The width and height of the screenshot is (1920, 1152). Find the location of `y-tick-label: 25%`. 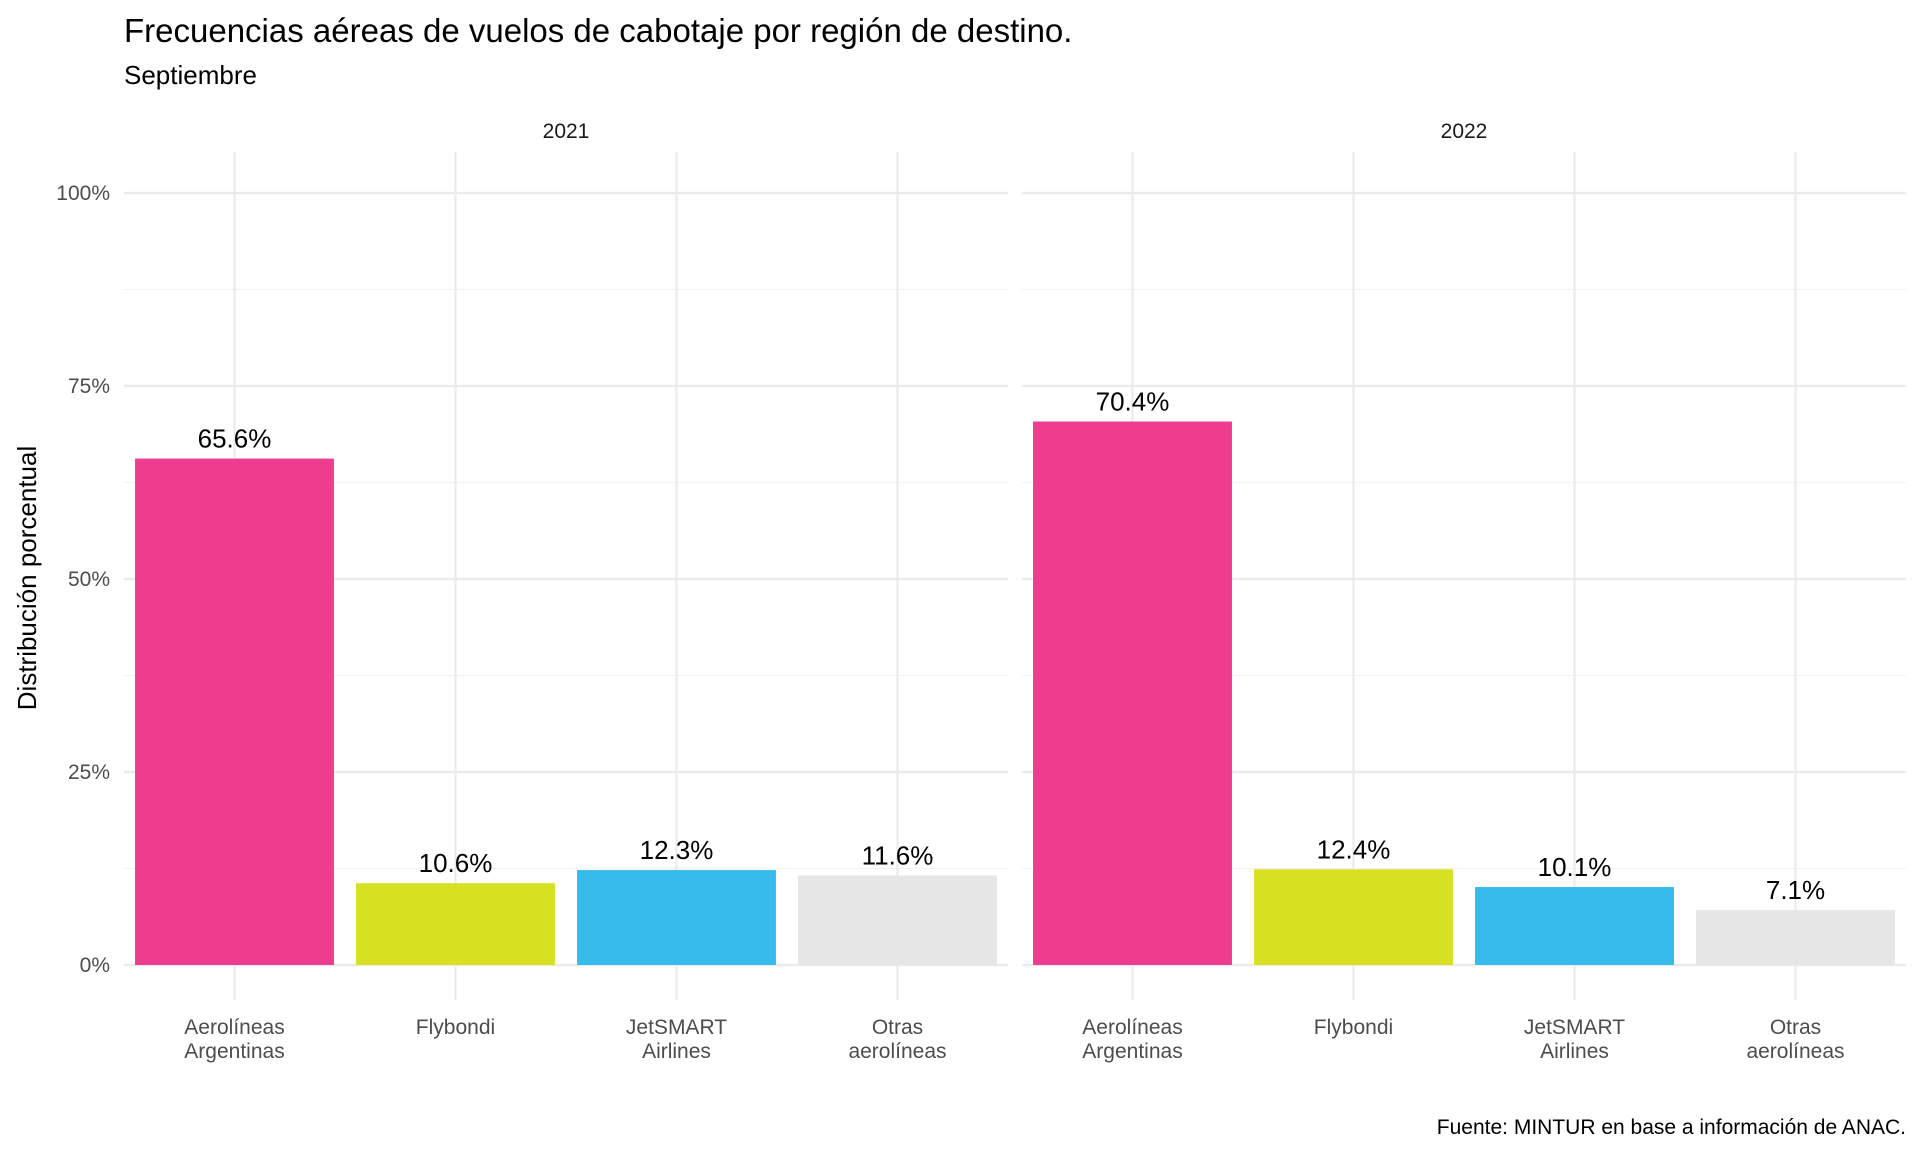

y-tick-label: 25% is located at coordinates (89, 772).